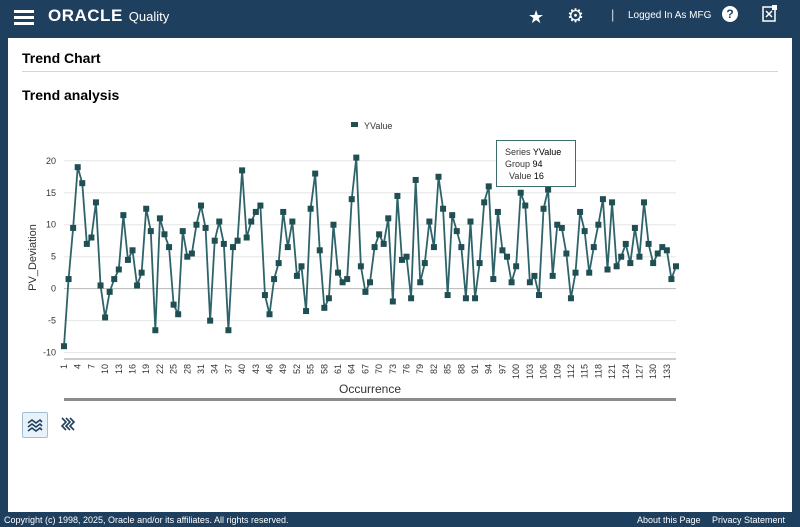 Image resolution: width=800 pixels, height=527 pixels. Describe the element at coordinates (770, 14) in the screenshot. I see `sign-out-icon` at that location.